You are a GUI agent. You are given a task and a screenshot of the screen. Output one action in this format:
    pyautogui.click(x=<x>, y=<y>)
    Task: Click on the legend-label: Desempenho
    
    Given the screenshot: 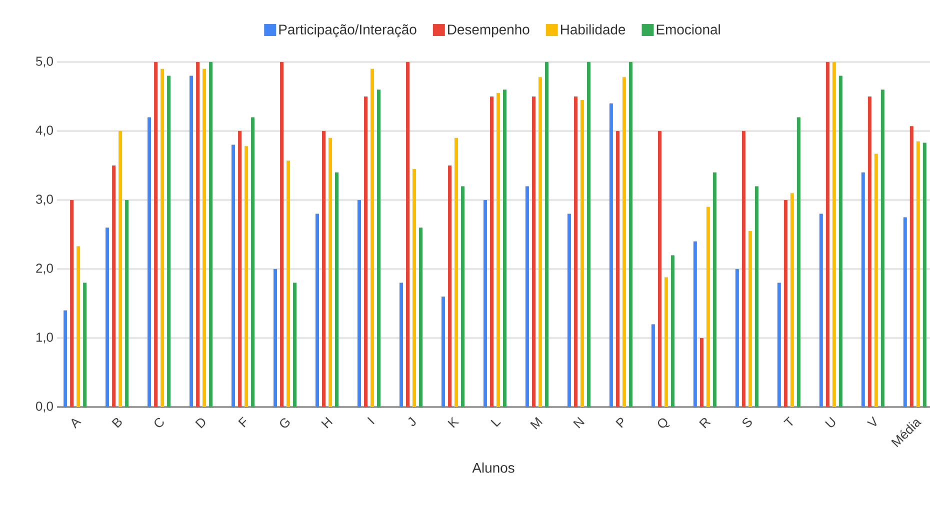 What is the action you would take?
    pyautogui.click(x=489, y=31)
    